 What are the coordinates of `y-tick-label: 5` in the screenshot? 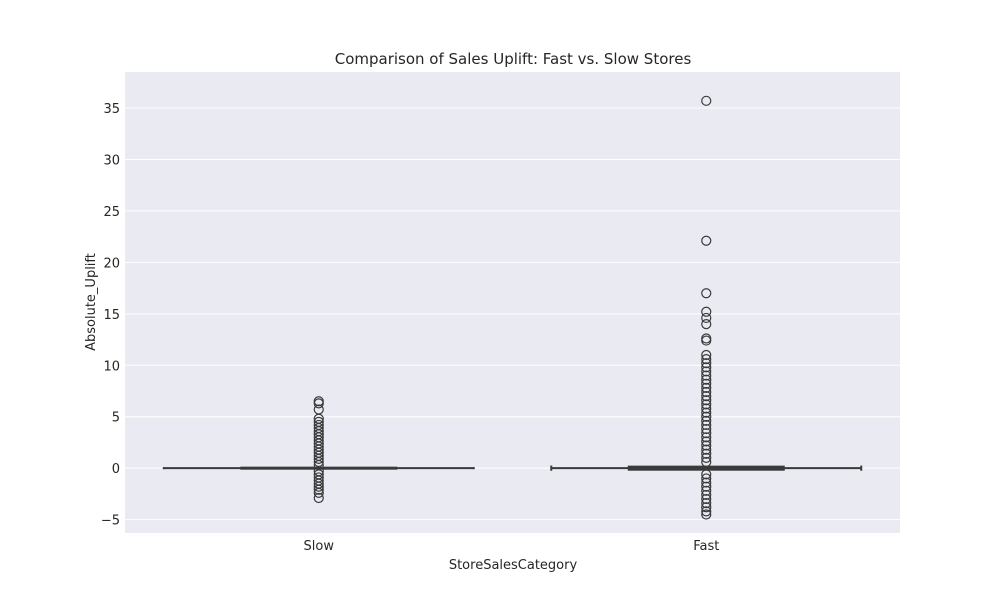 It's located at (116, 418).